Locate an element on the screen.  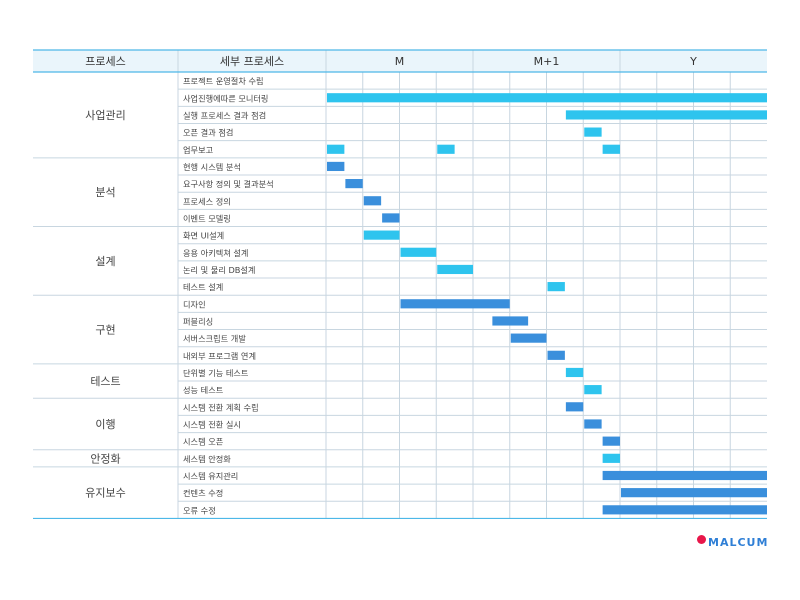
task-label: 논리 및 물리 DB설계 is located at coordinates (219, 270).